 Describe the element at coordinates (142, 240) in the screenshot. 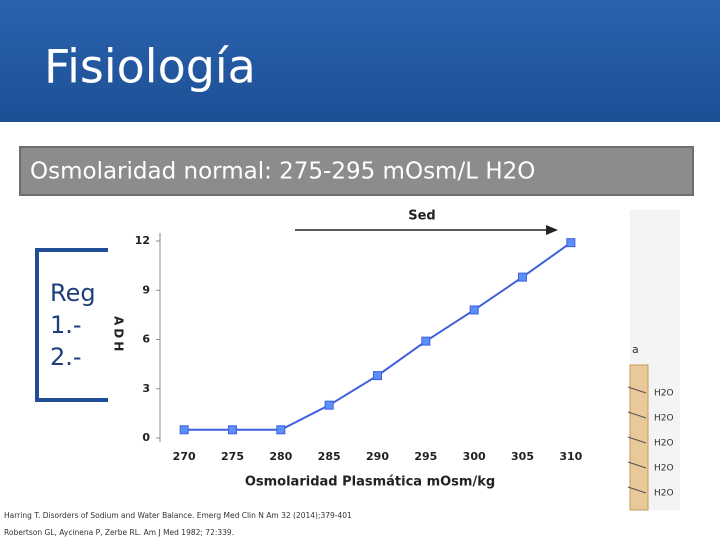

I see `y-tick-label: 12` at that location.